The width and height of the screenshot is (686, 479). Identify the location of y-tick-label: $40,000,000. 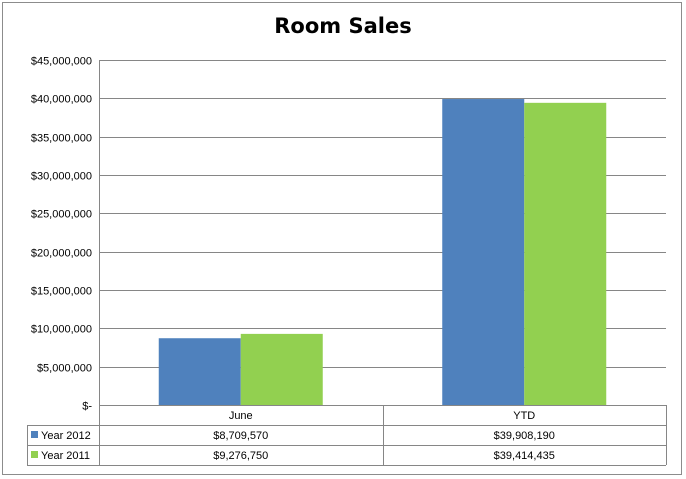
(61, 100).